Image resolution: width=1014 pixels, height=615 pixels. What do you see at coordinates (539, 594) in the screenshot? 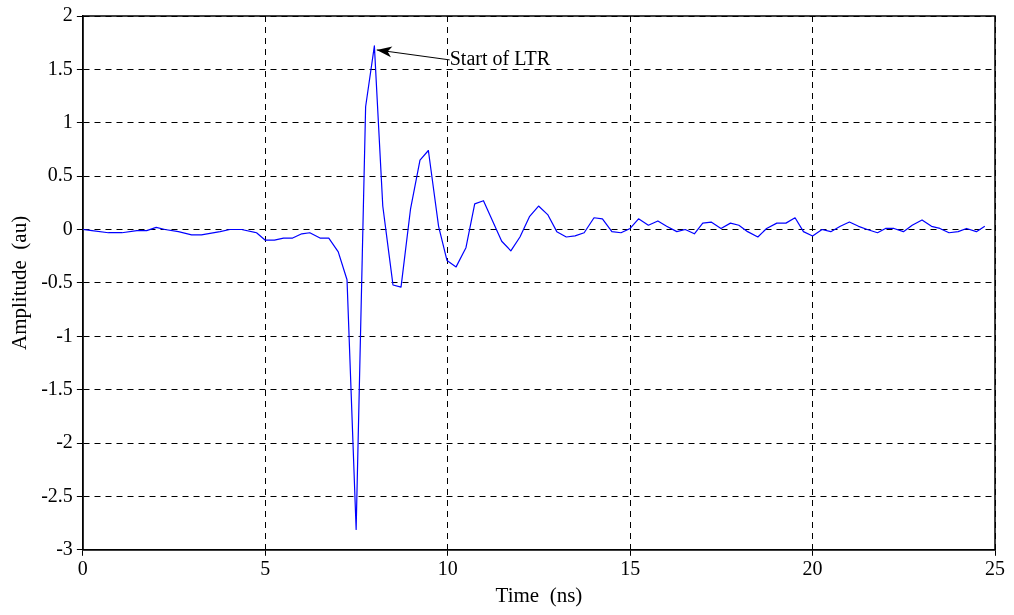
I see `x-axis-title: Time (ns)` at bounding box center [539, 594].